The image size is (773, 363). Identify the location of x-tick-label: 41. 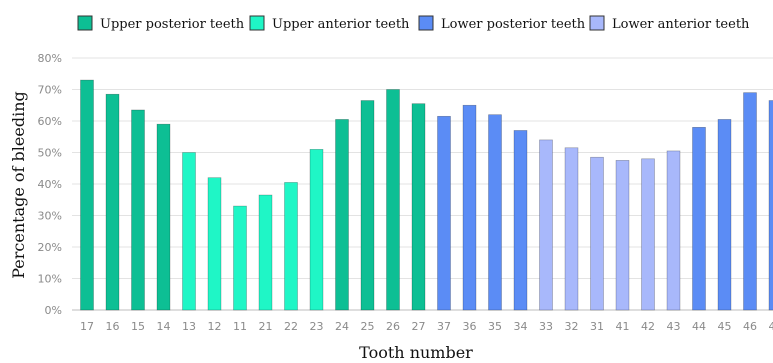
(623, 326).